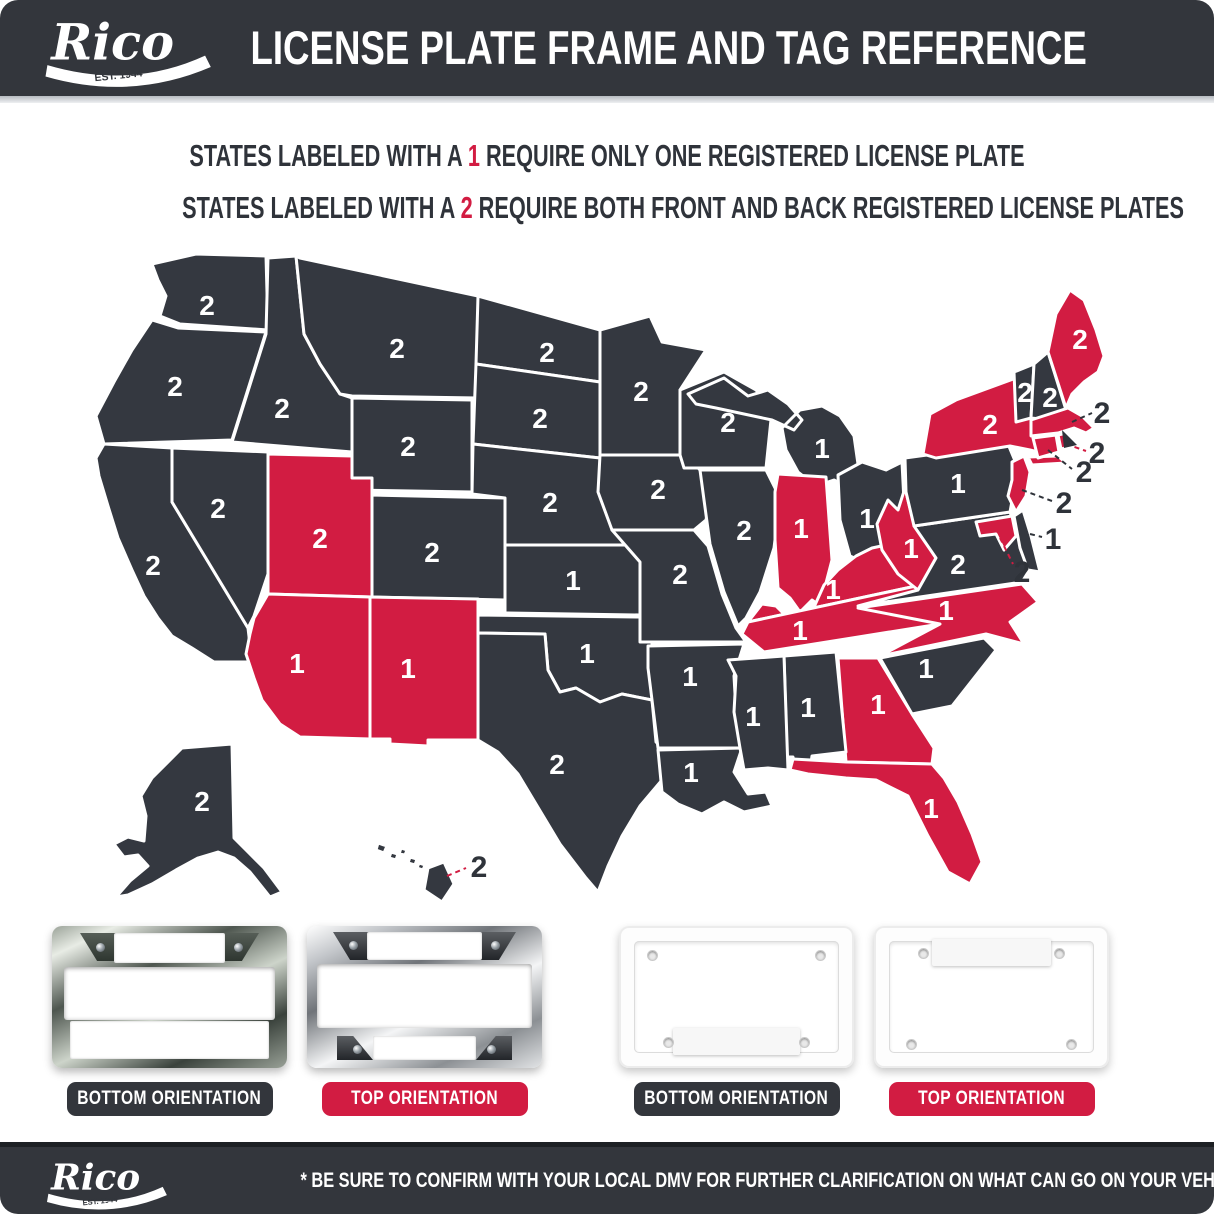 The height and width of the screenshot is (1214, 1214). I want to click on page-title: LICENSE PLATE FRAME AND TAG REFERENCE, so click(668, 47).